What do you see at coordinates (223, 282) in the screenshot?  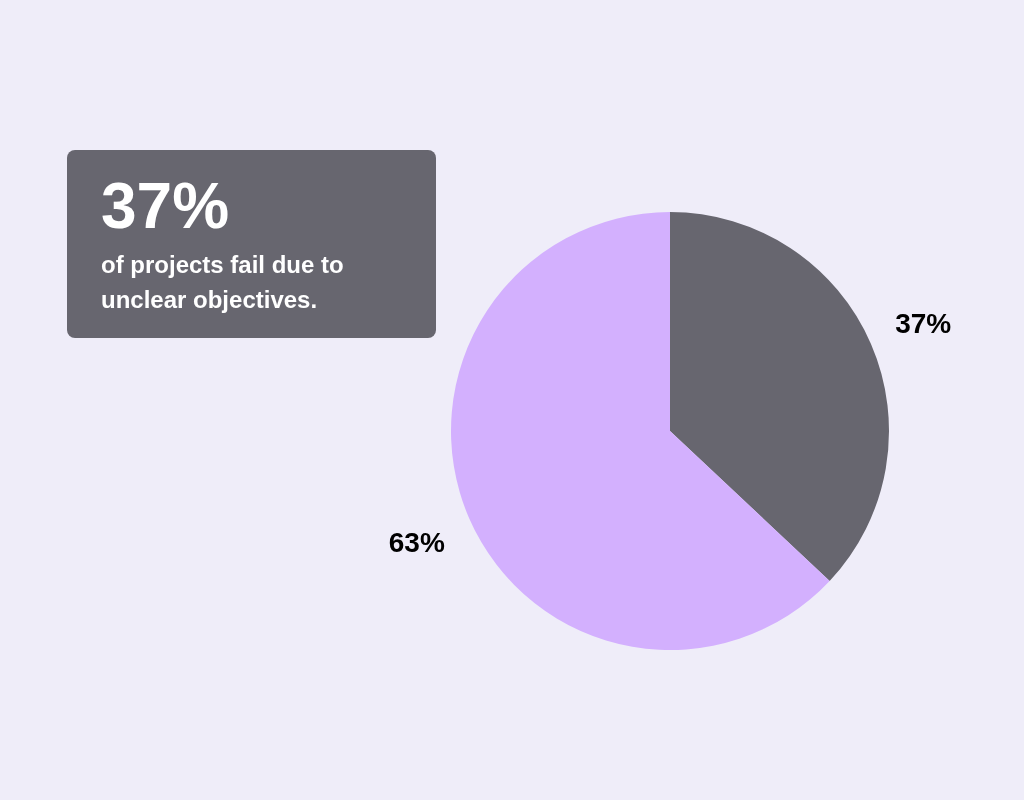 I see `text: of projects fail due to unclear objectives.` at bounding box center [223, 282].